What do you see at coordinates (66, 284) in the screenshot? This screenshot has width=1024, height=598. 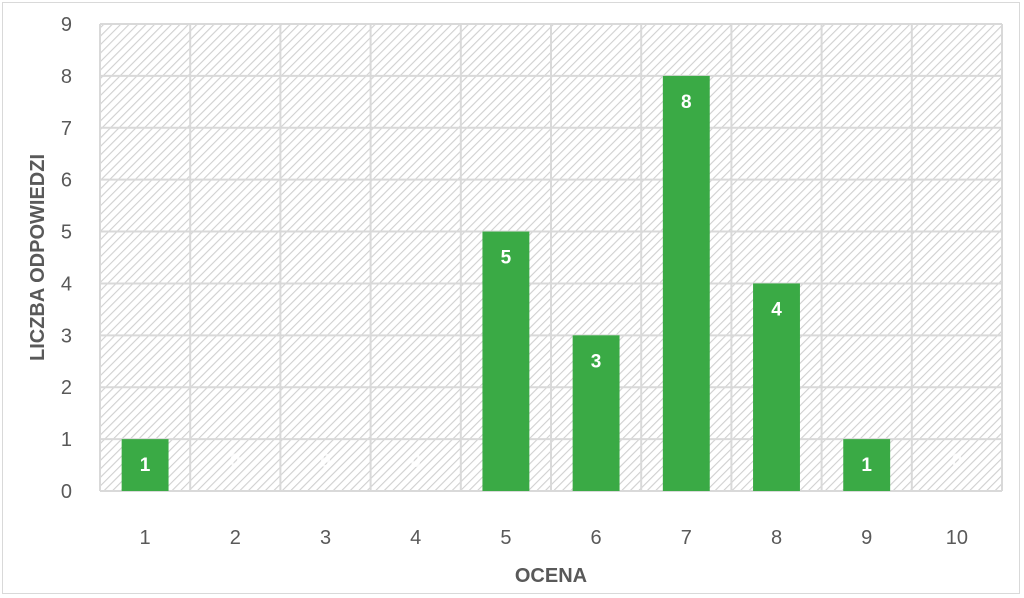 I see `y-tick-label: 4` at bounding box center [66, 284].